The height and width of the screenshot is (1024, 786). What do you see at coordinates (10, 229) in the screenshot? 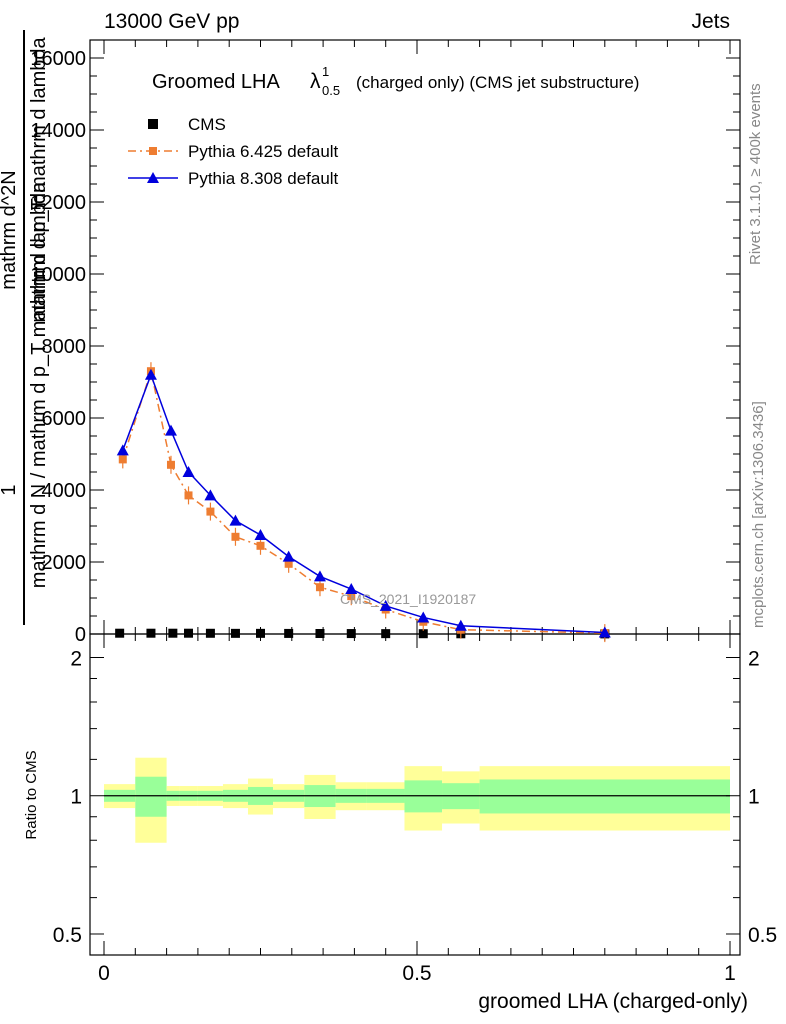
I see `y-label-num: mathrm d^2N` at bounding box center [10, 229].